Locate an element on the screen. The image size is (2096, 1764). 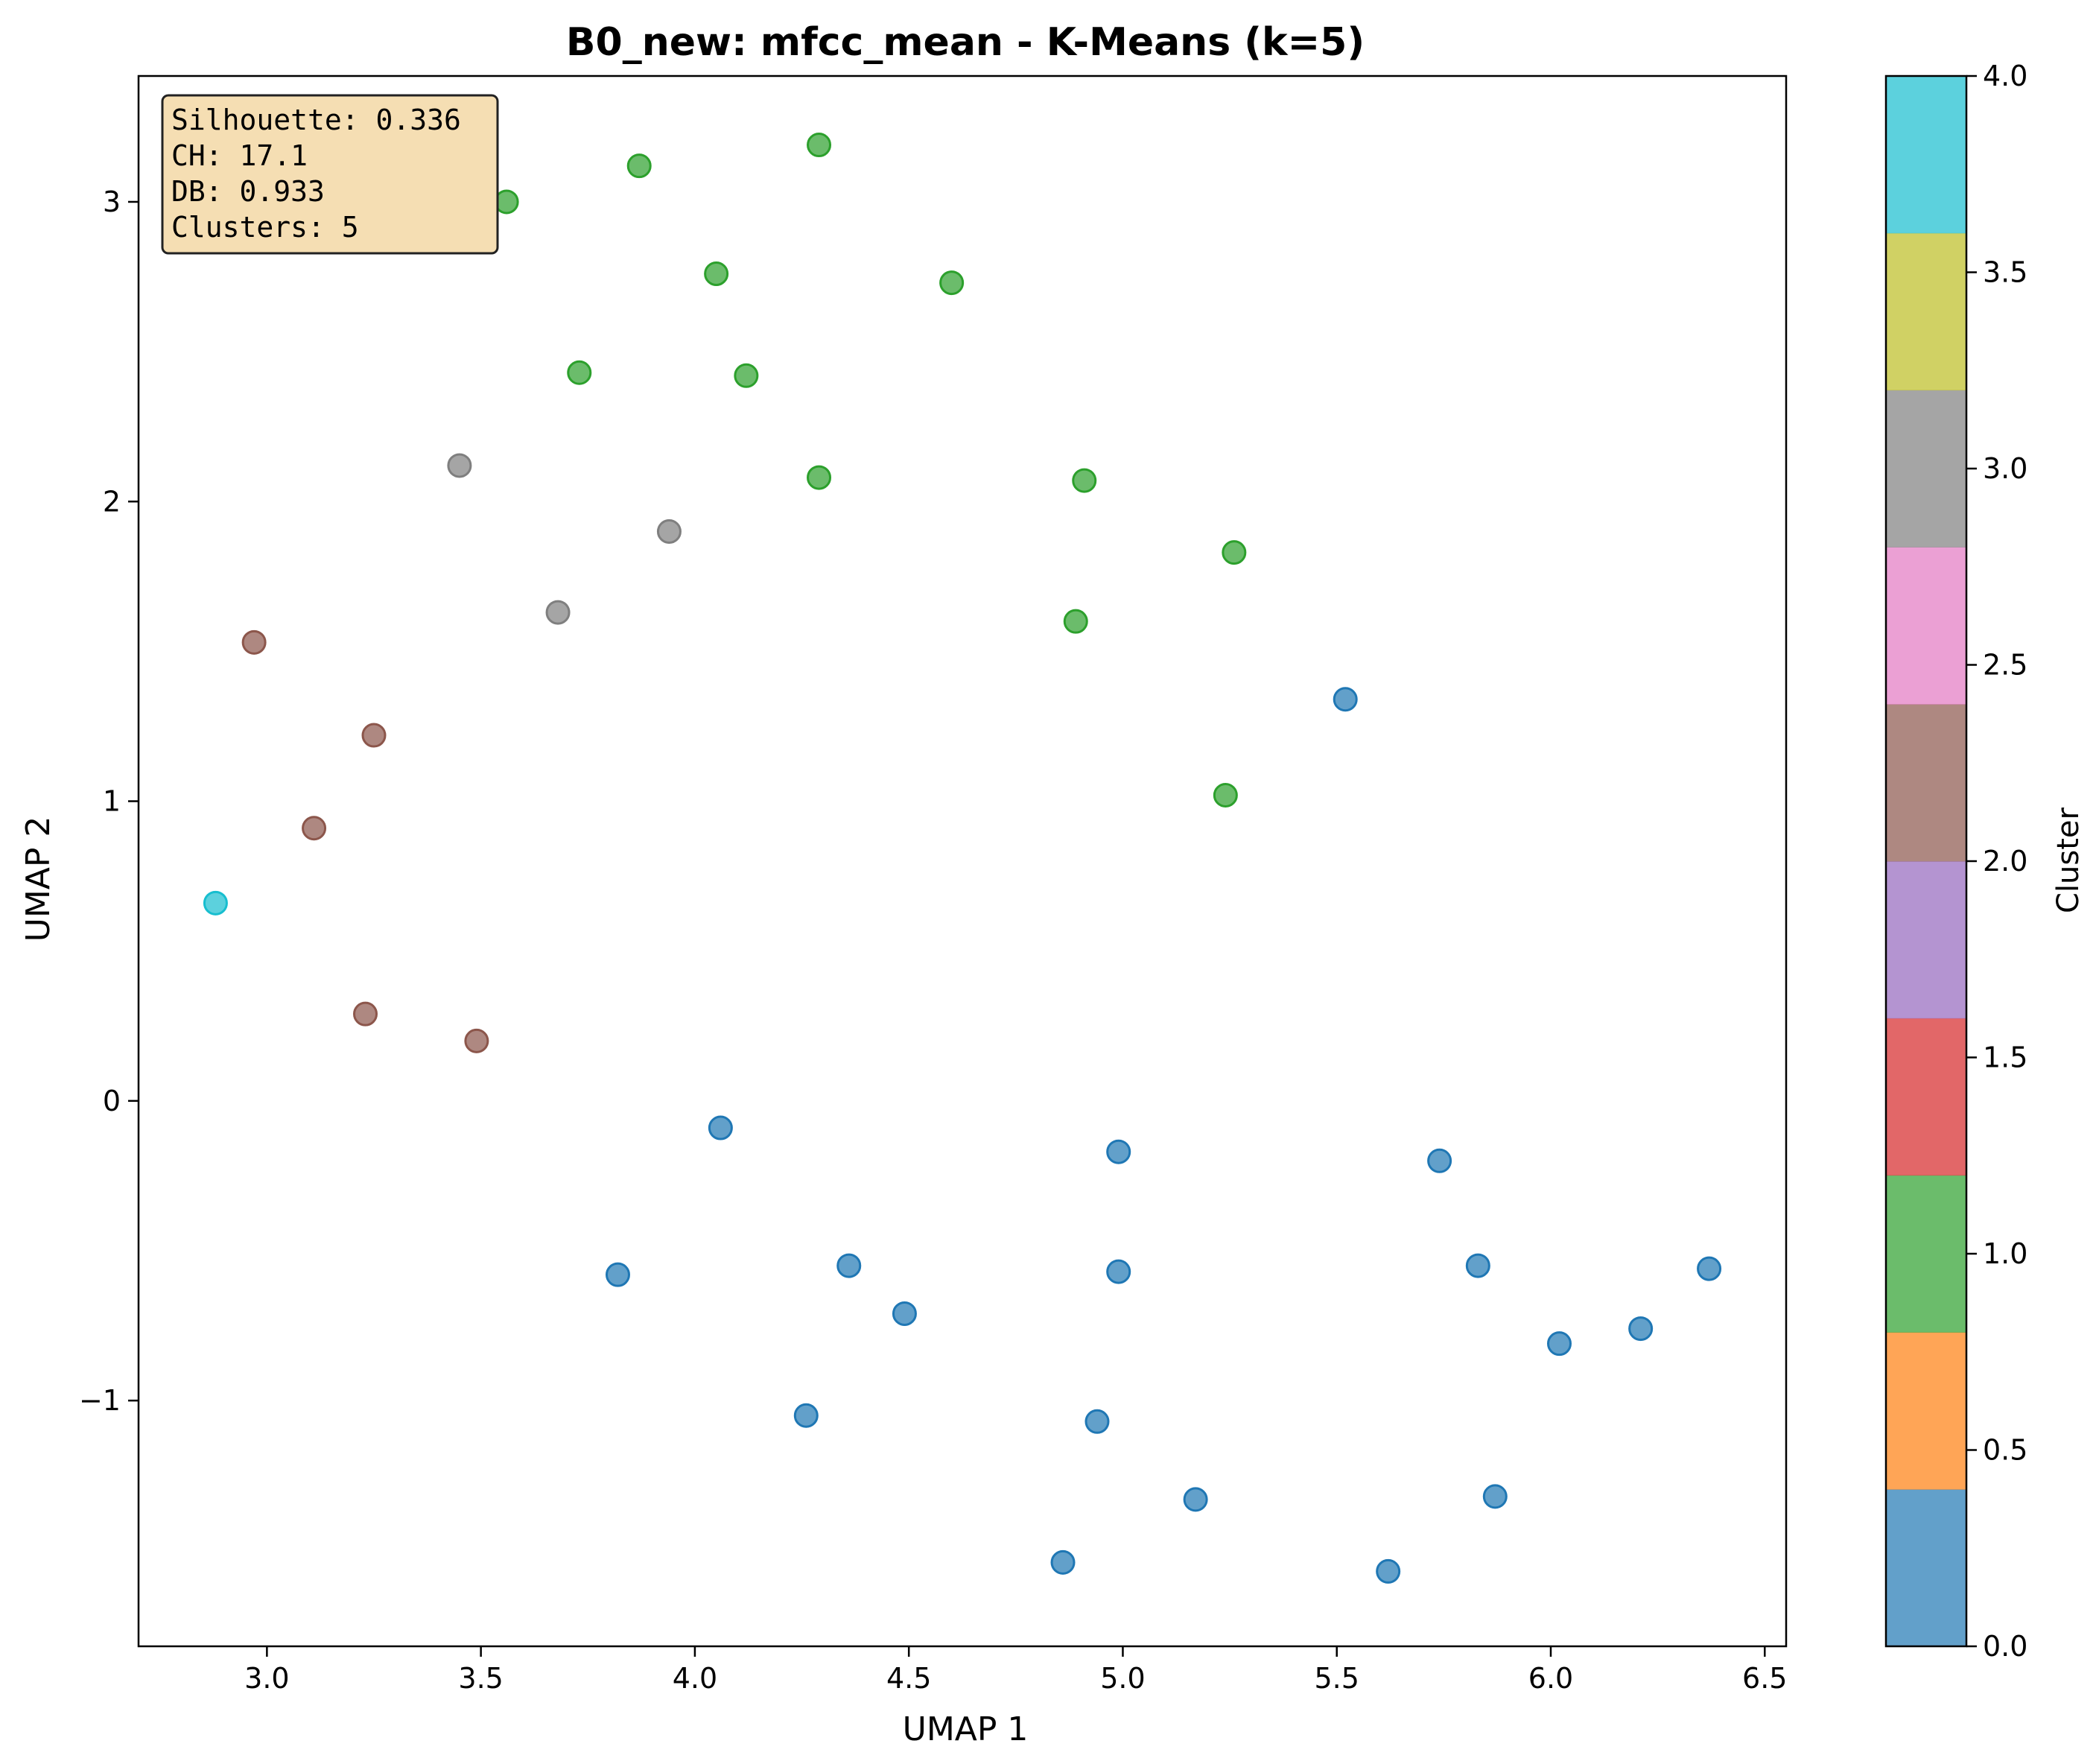
x-tick-label: 6.5 is located at coordinates (1764, 1679).